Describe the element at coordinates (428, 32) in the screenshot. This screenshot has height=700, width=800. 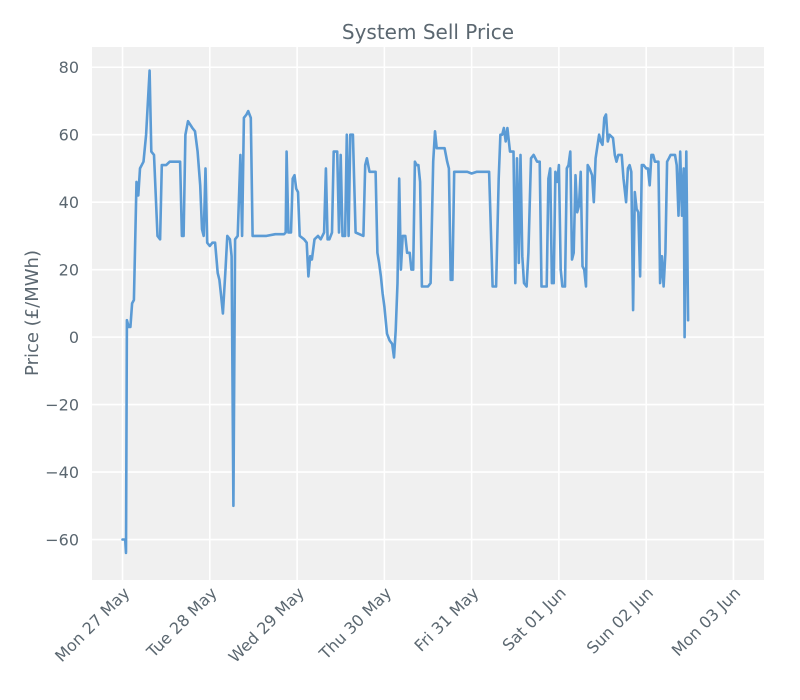
I see `chart-title: System Sell Price` at that location.